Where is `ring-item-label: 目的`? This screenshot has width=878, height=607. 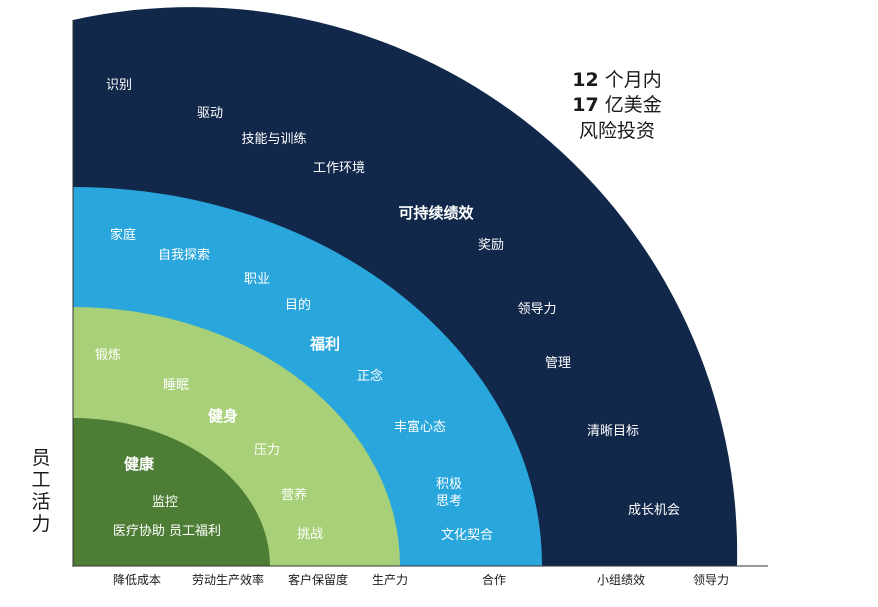 ring-item-label: 目的 is located at coordinates (298, 305).